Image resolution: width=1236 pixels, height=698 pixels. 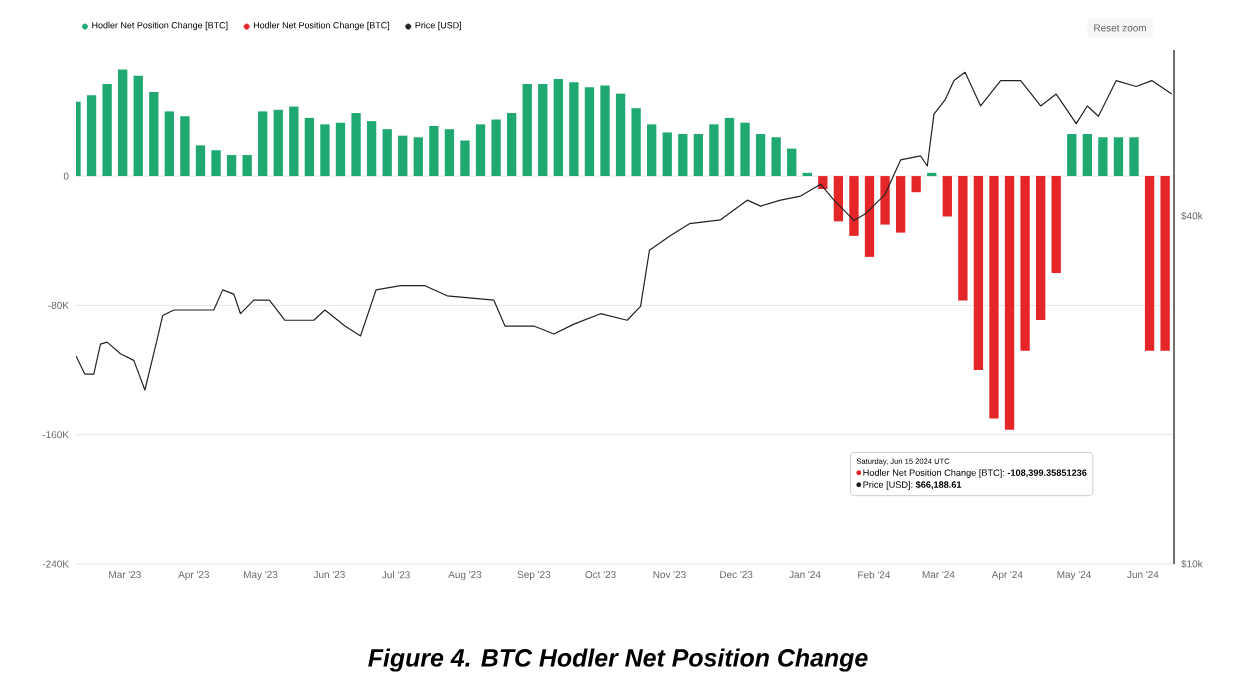 I want to click on text: Figure 4. BTC Hodler Net Position Change, so click(x=618, y=660).